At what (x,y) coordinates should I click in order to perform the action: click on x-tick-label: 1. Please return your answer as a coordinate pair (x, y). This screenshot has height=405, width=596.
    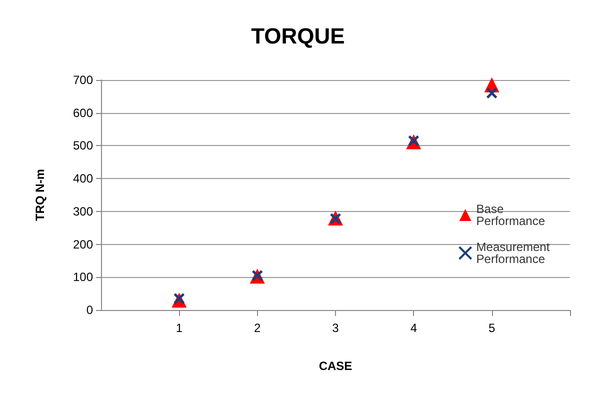
    Looking at the image, I should click on (179, 328).